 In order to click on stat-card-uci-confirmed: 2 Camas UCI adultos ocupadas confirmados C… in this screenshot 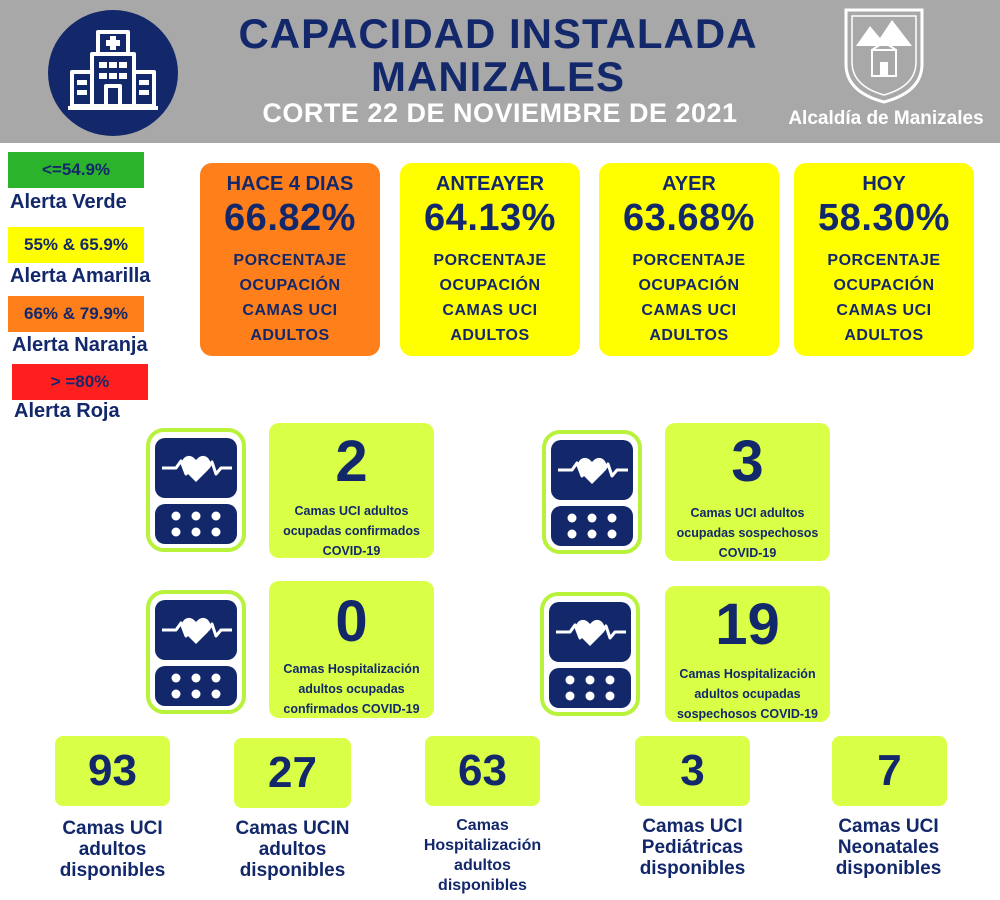, I will do `click(351, 490)`.